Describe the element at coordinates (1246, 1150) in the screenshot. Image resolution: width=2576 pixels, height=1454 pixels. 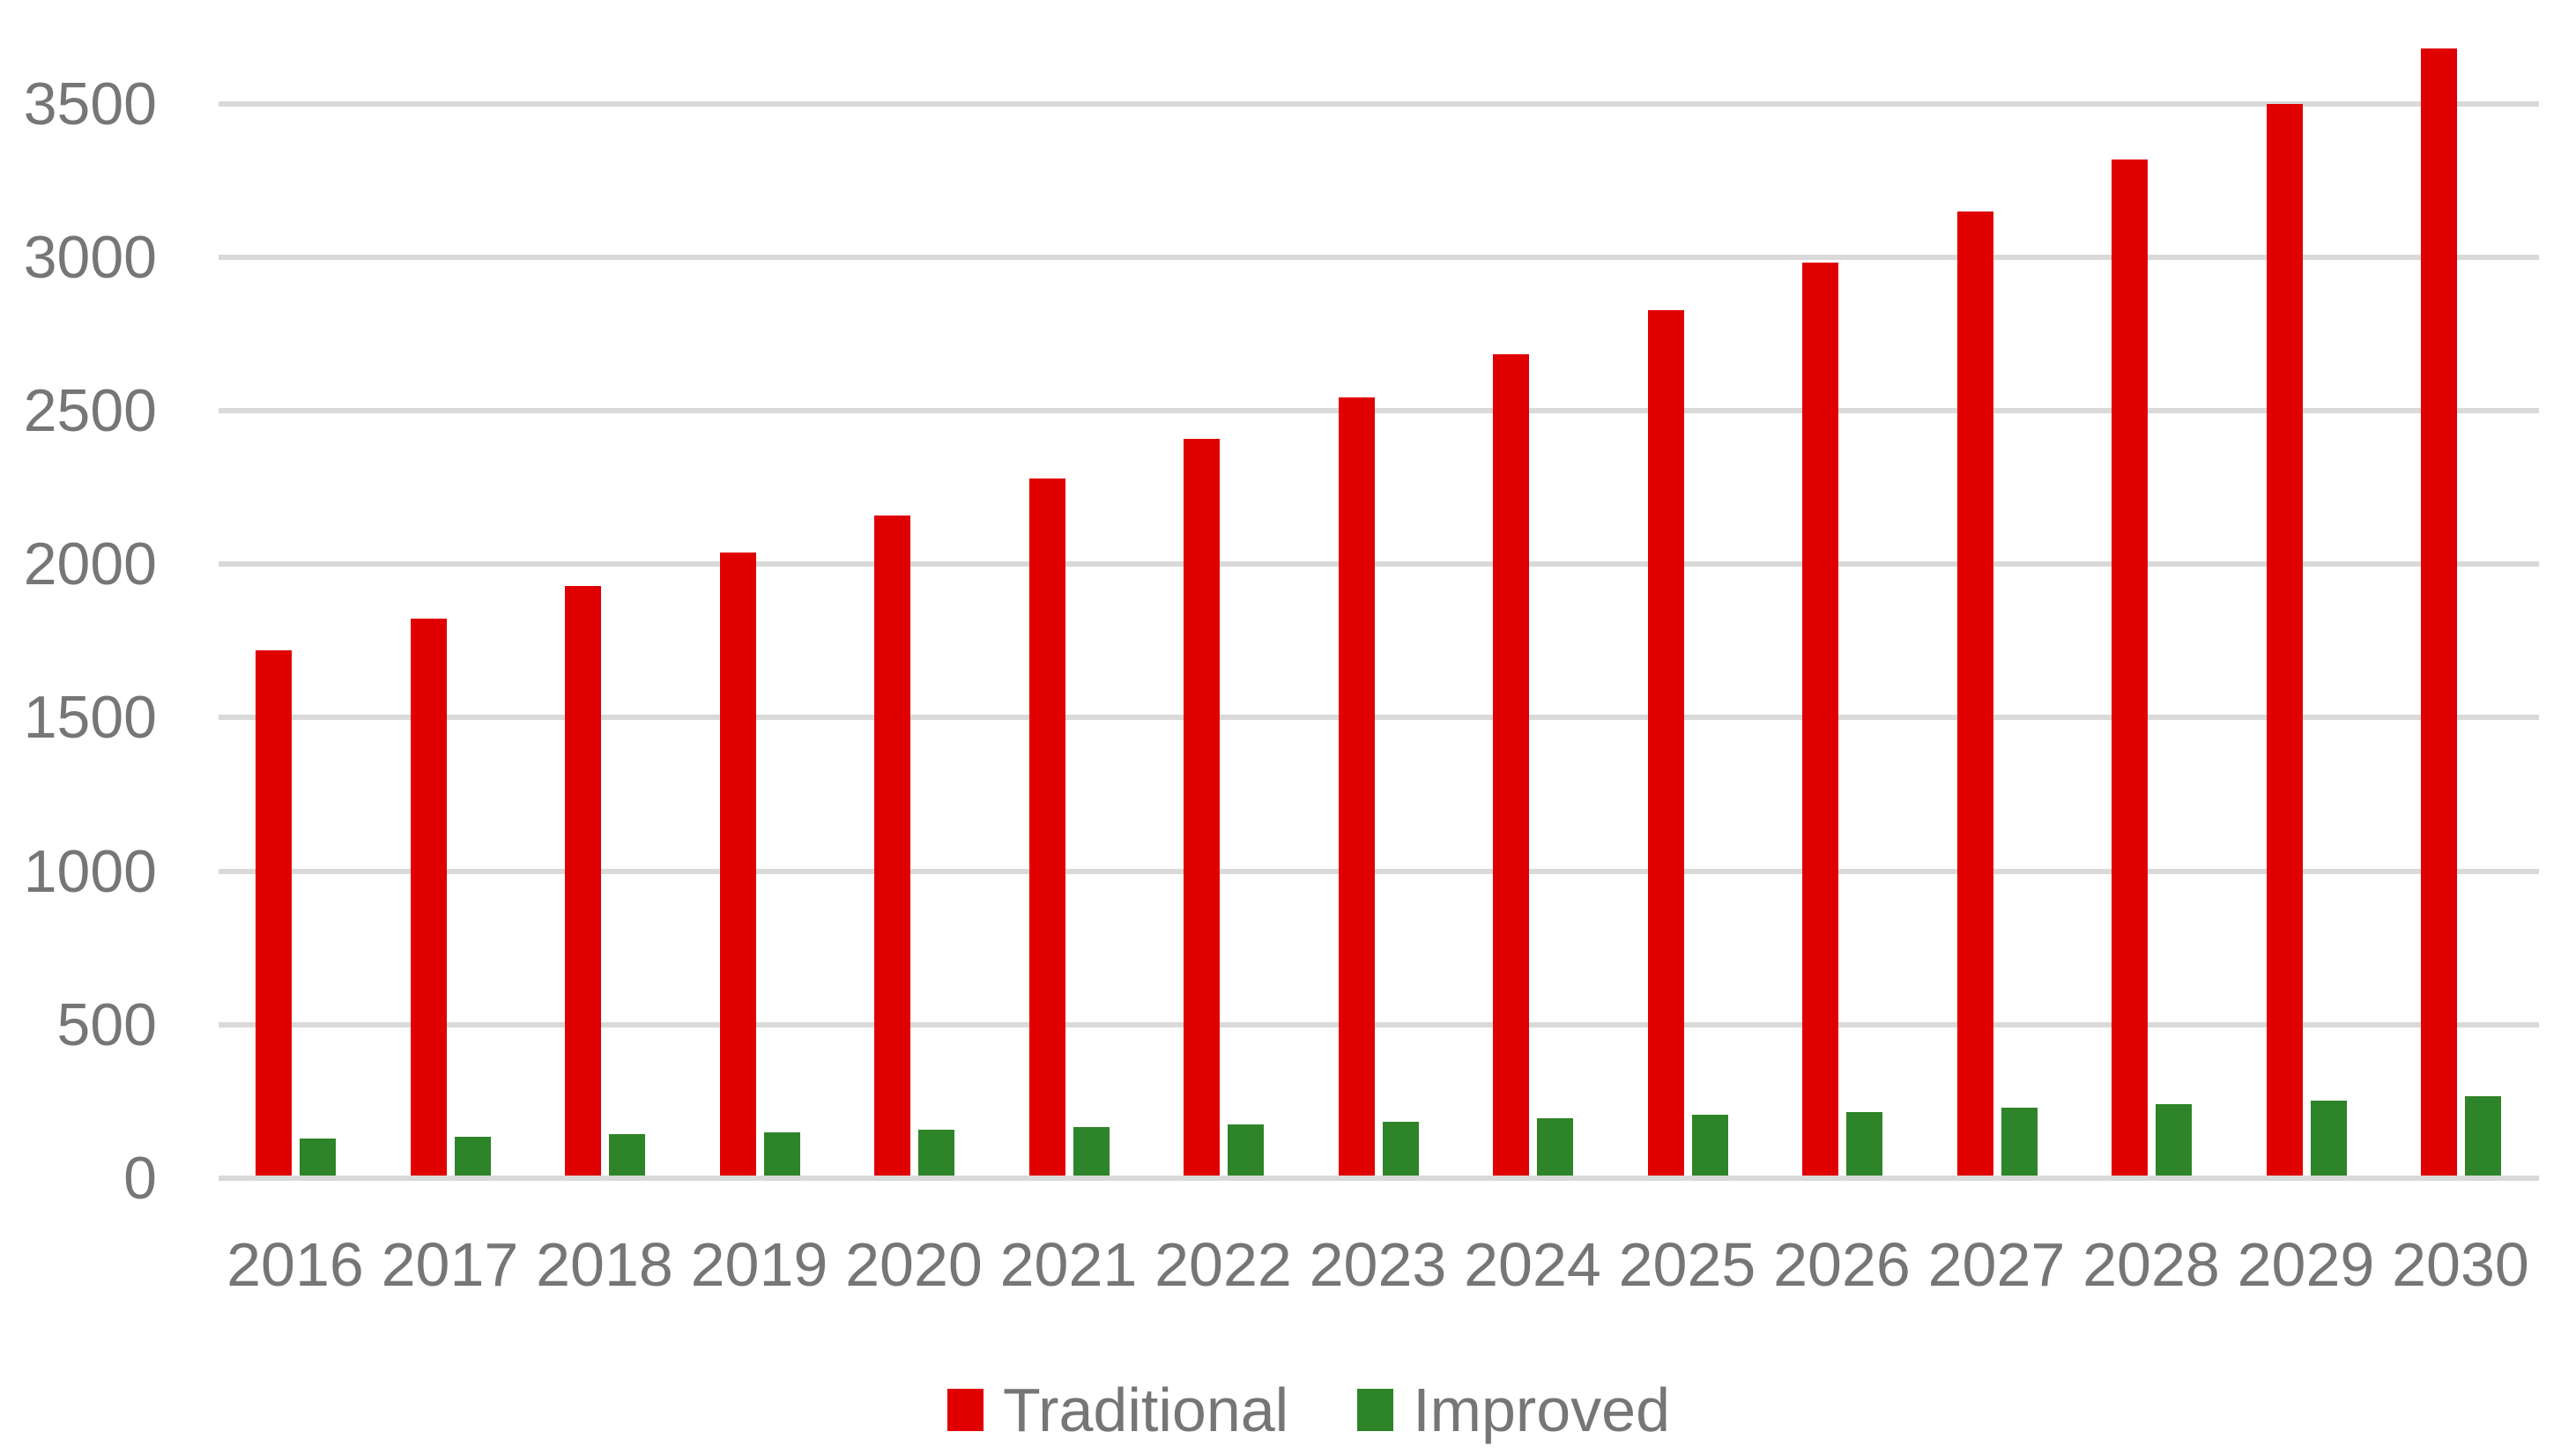
I see `bar-improved-2022` at that location.